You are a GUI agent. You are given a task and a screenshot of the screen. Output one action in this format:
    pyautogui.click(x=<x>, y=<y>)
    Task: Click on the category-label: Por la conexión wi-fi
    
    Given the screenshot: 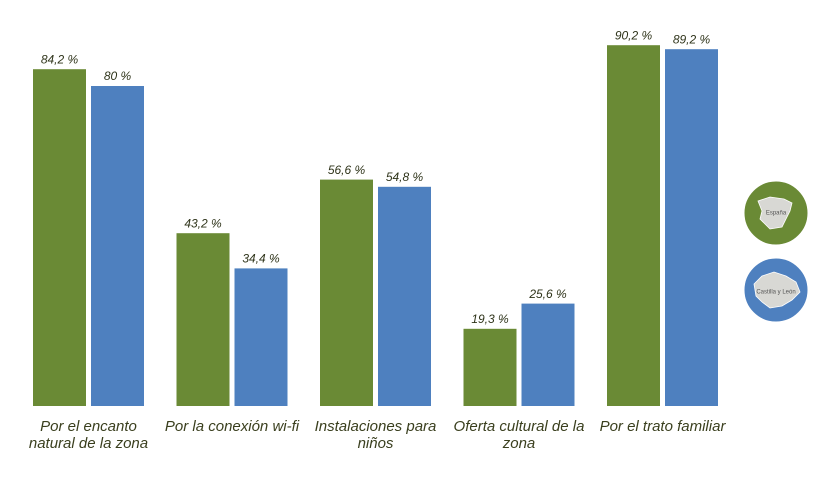 What is the action you would take?
    pyautogui.click(x=232, y=426)
    